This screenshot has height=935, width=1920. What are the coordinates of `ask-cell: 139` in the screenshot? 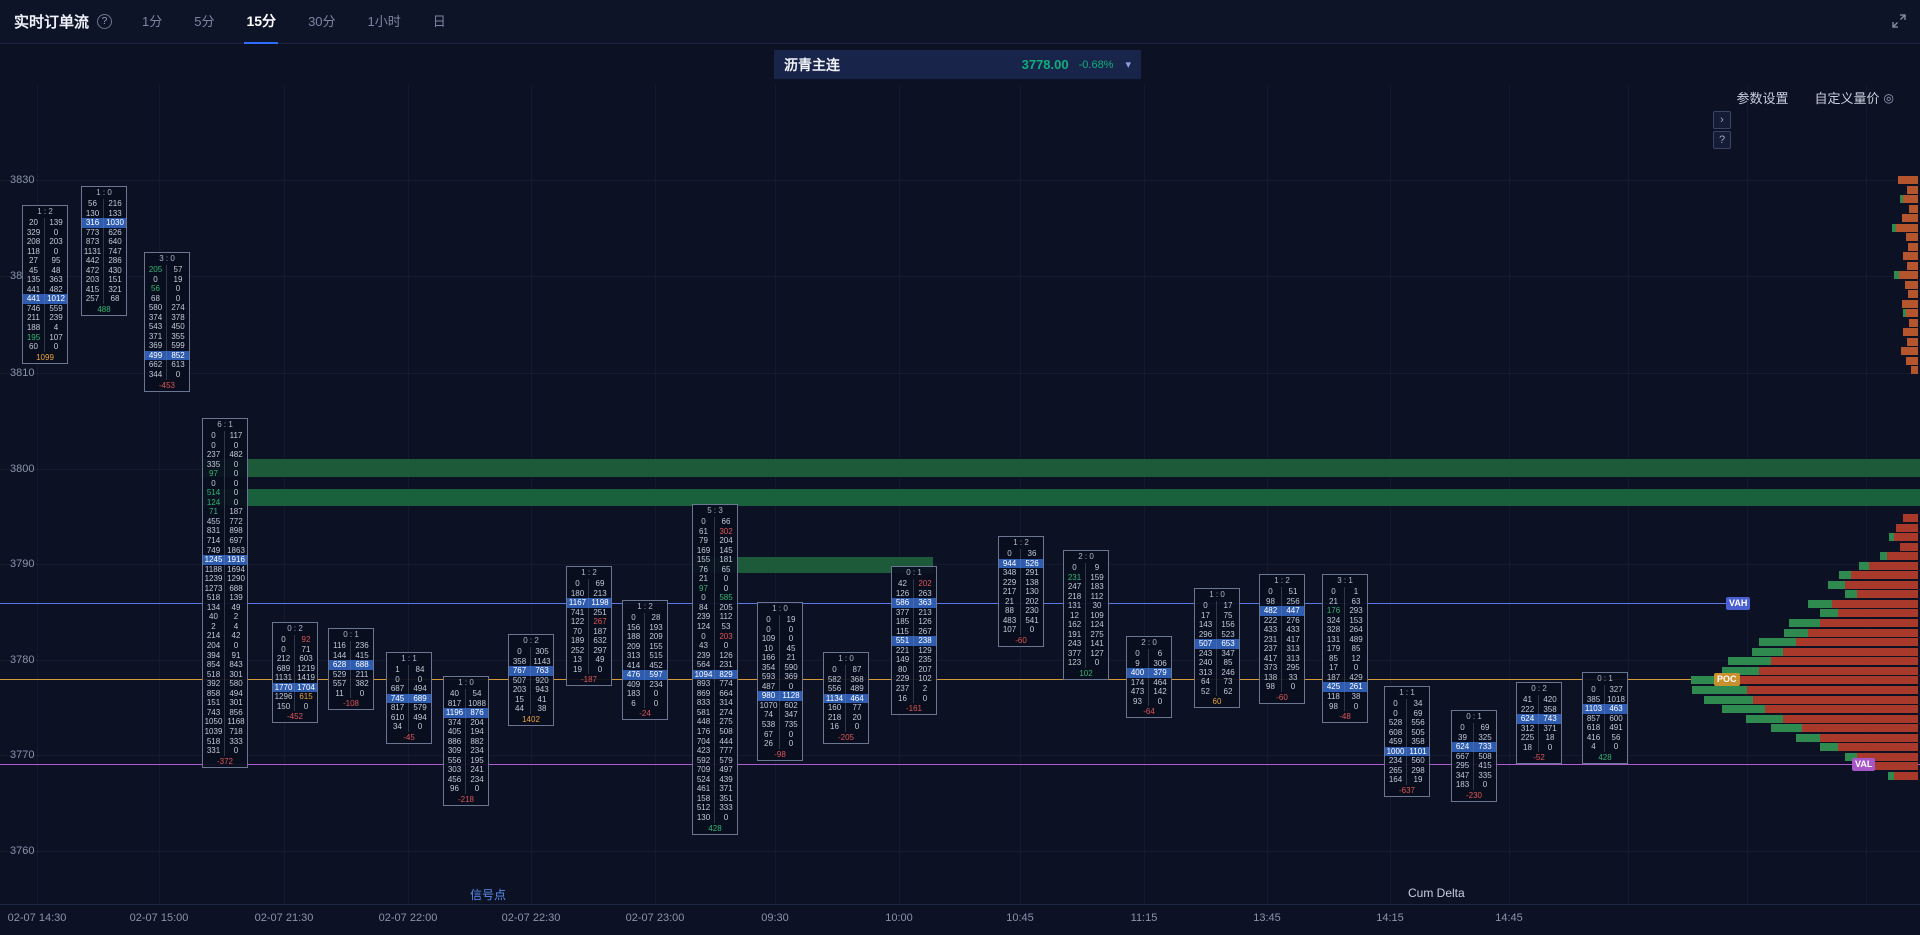 It's located at (56, 222).